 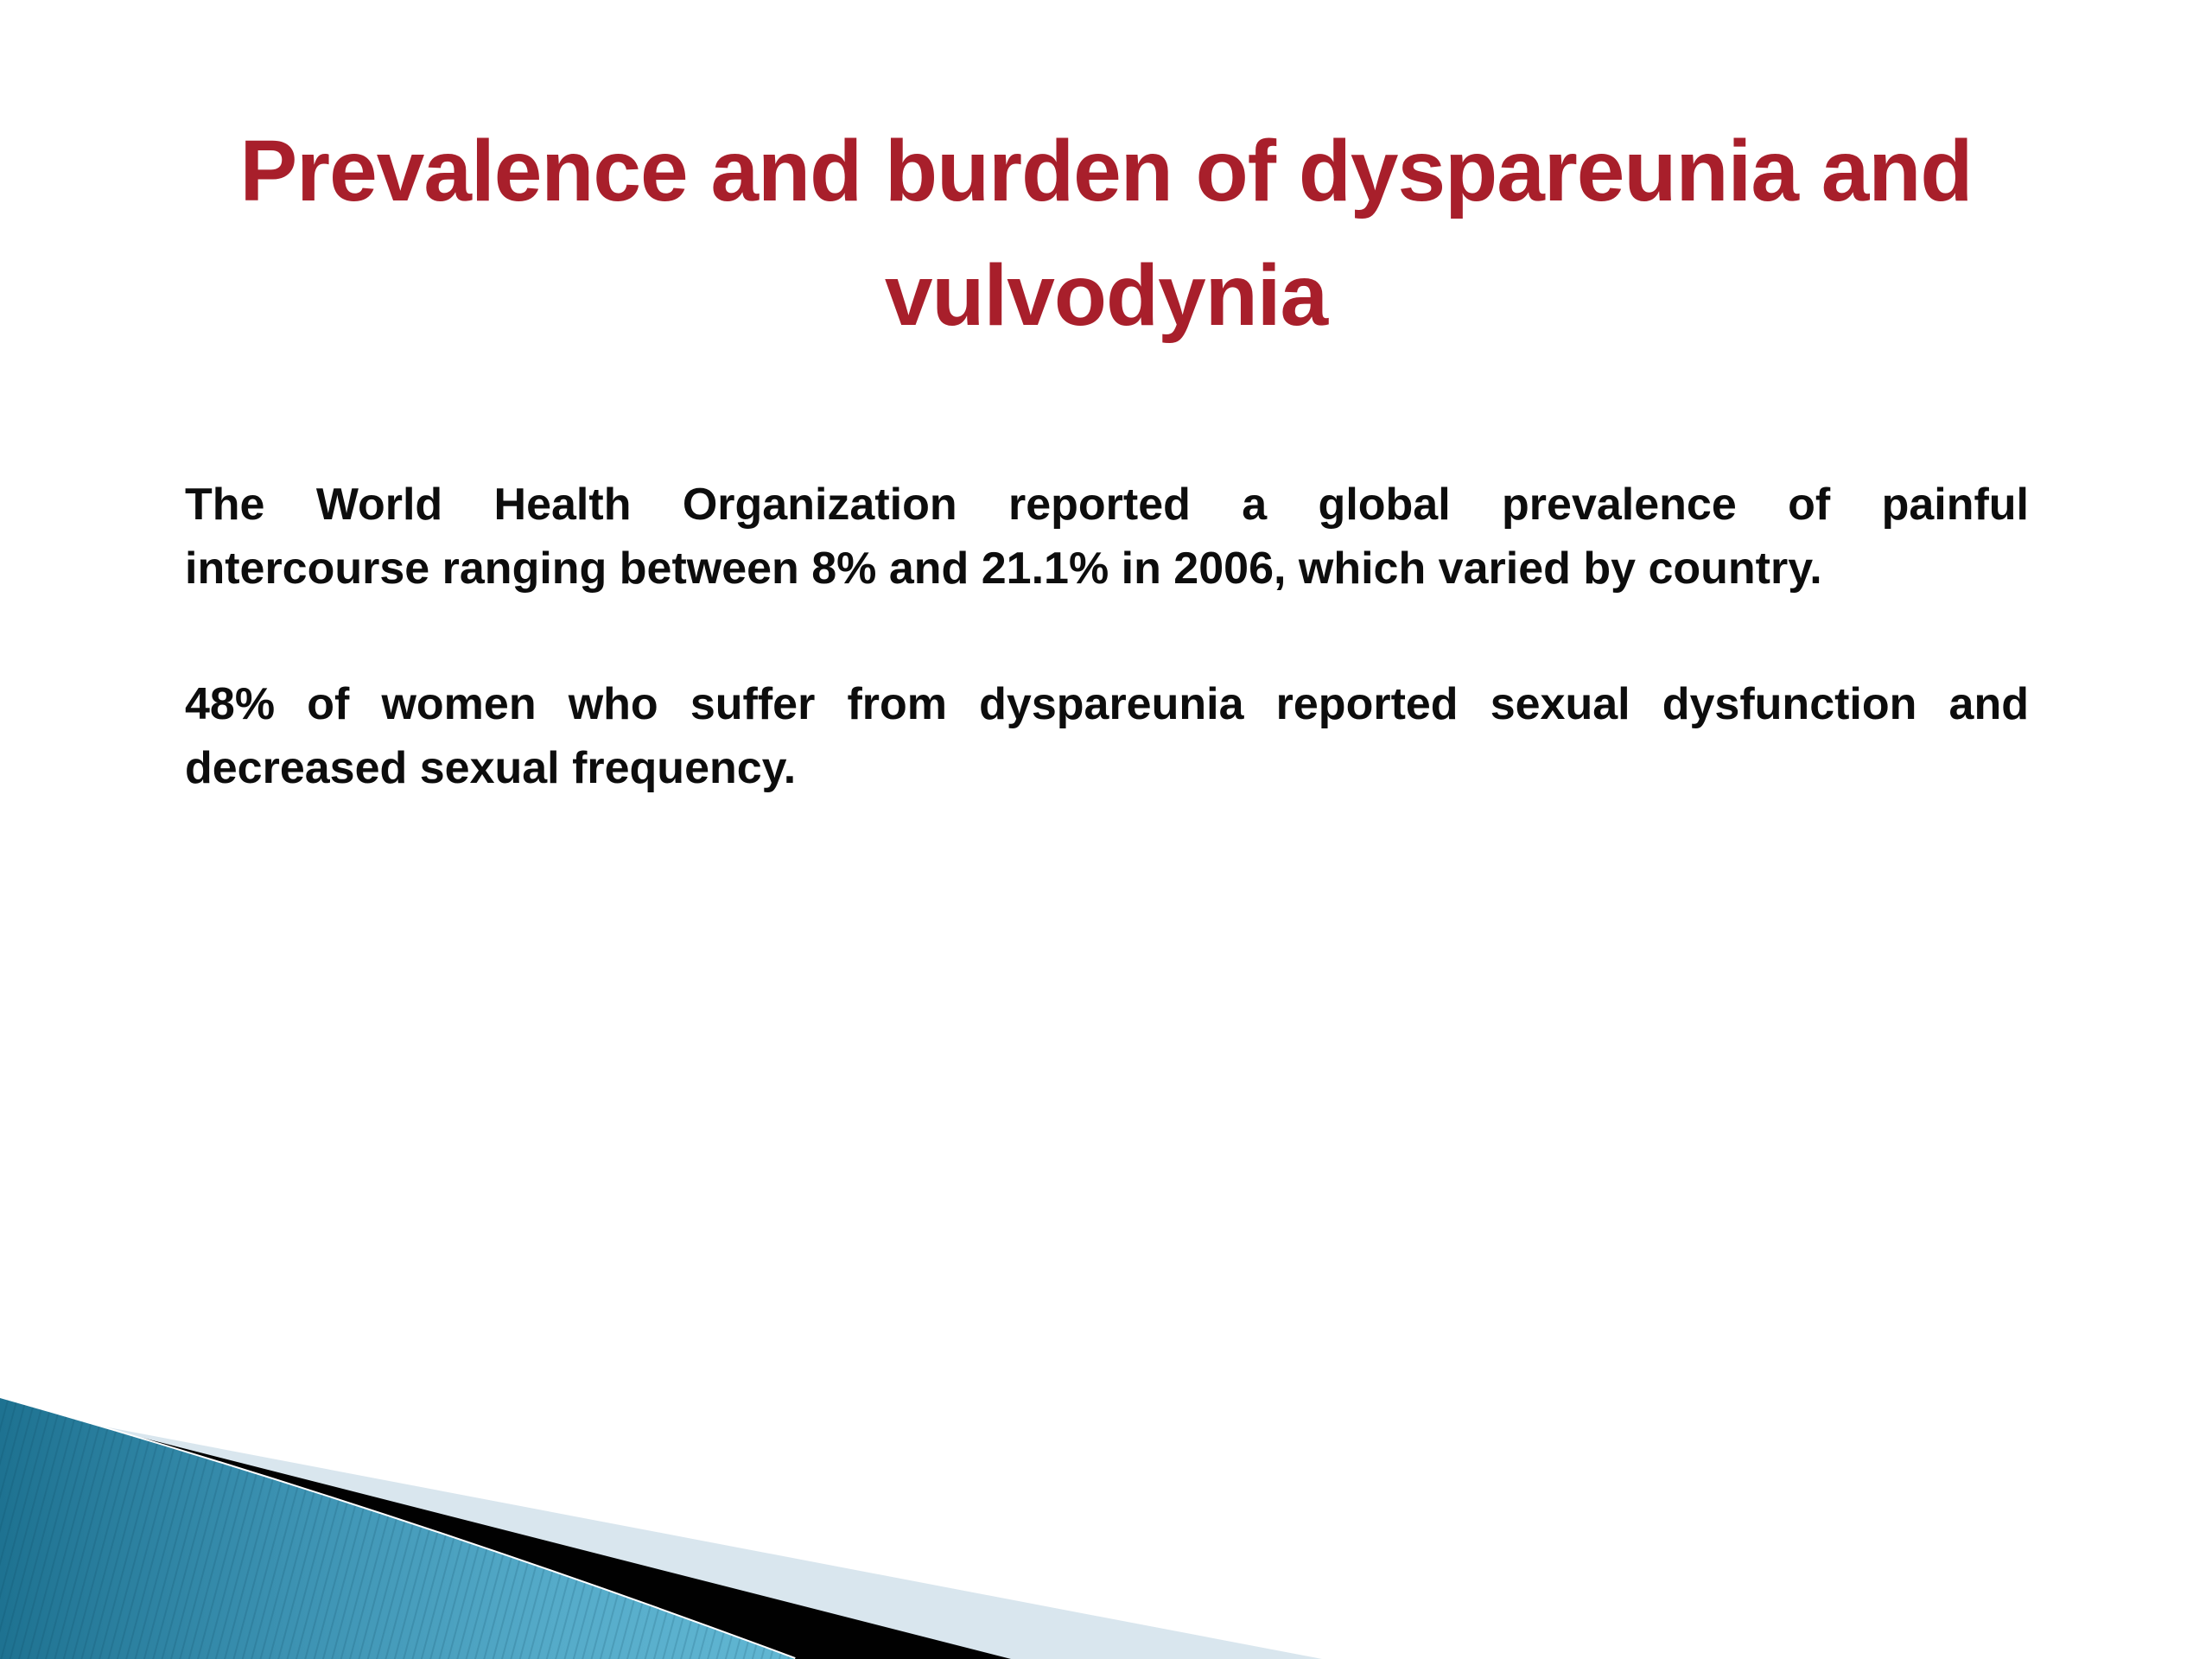 What do you see at coordinates (1106, 295) in the screenshot?
I see `title-line-2: vulvodynia` at bounding box center [1106, 295].